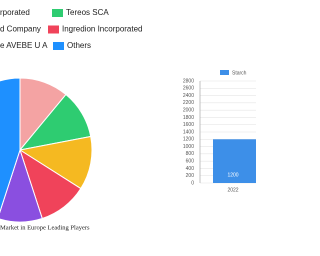 The image size is (320, 256). Describe the element at coordinates (232, 175) in the screenshot. I see `bar-value-label: 1200` at that location.